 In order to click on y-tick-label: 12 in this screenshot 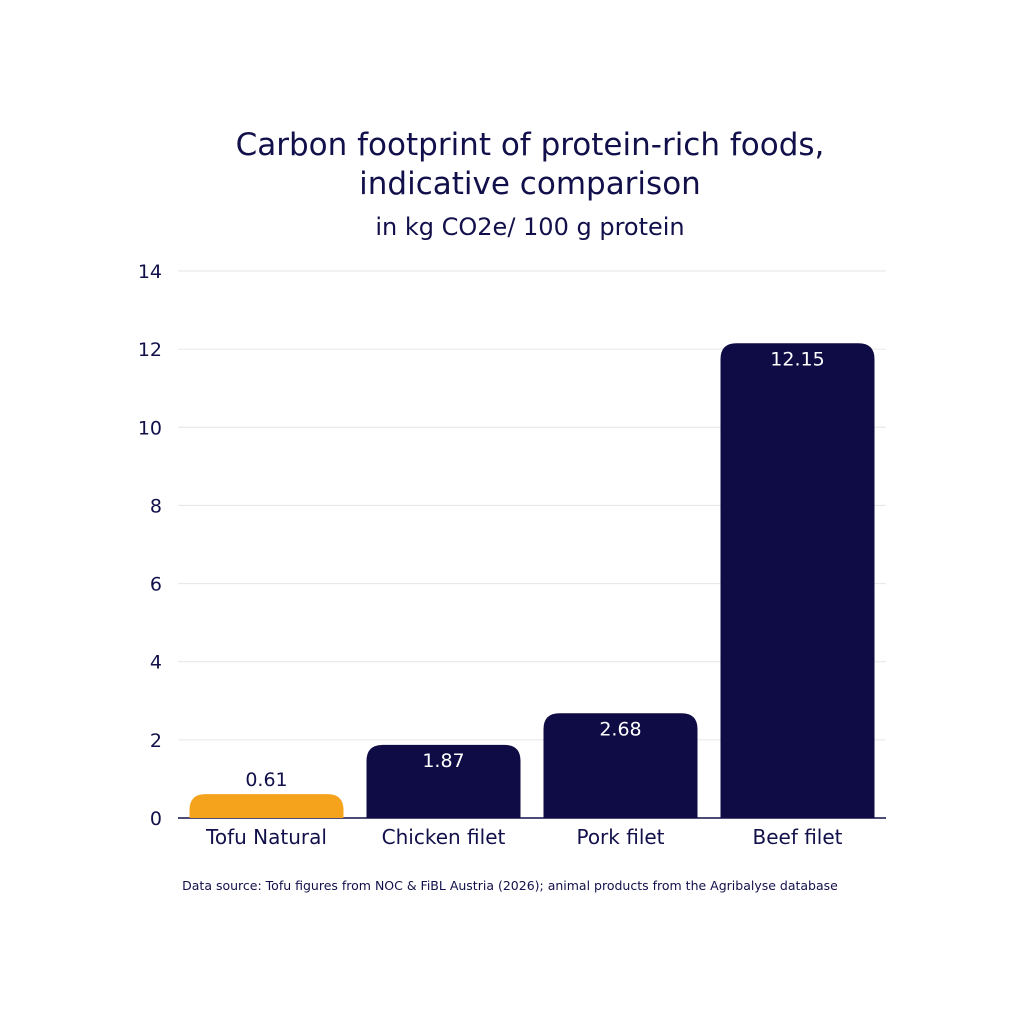, I will do `click(150, 350)`.